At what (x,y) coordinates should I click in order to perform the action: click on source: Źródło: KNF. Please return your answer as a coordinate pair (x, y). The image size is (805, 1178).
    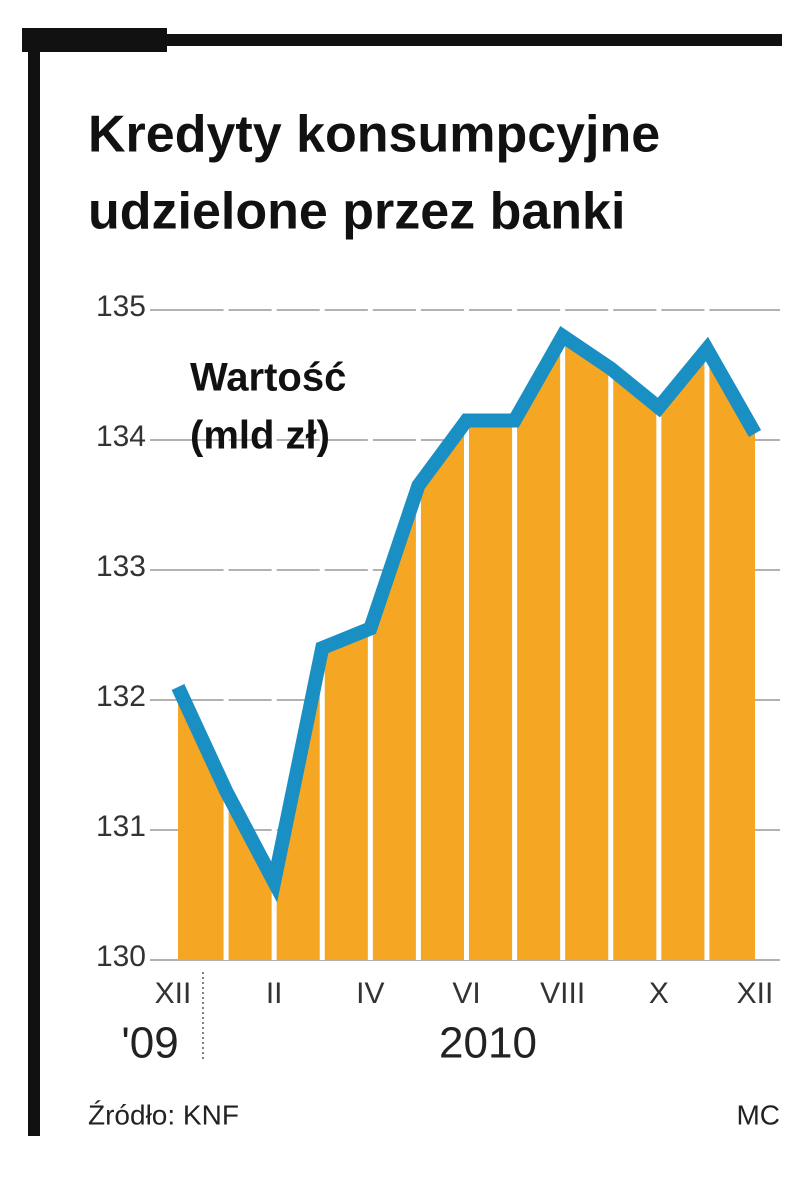
    Looking at the image, I should click on (163, 1114).